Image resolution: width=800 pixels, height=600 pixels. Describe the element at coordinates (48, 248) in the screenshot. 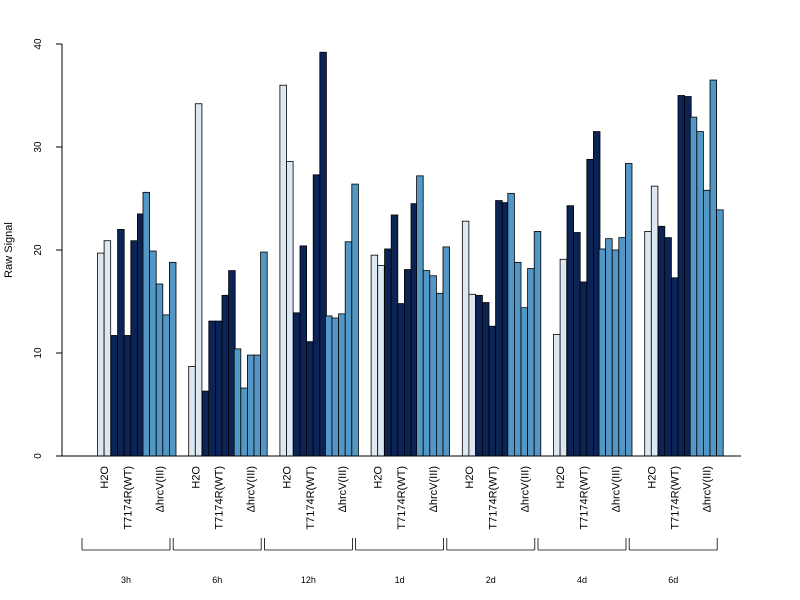

I see `y-axis: 0 10 20 30 40` at that location.